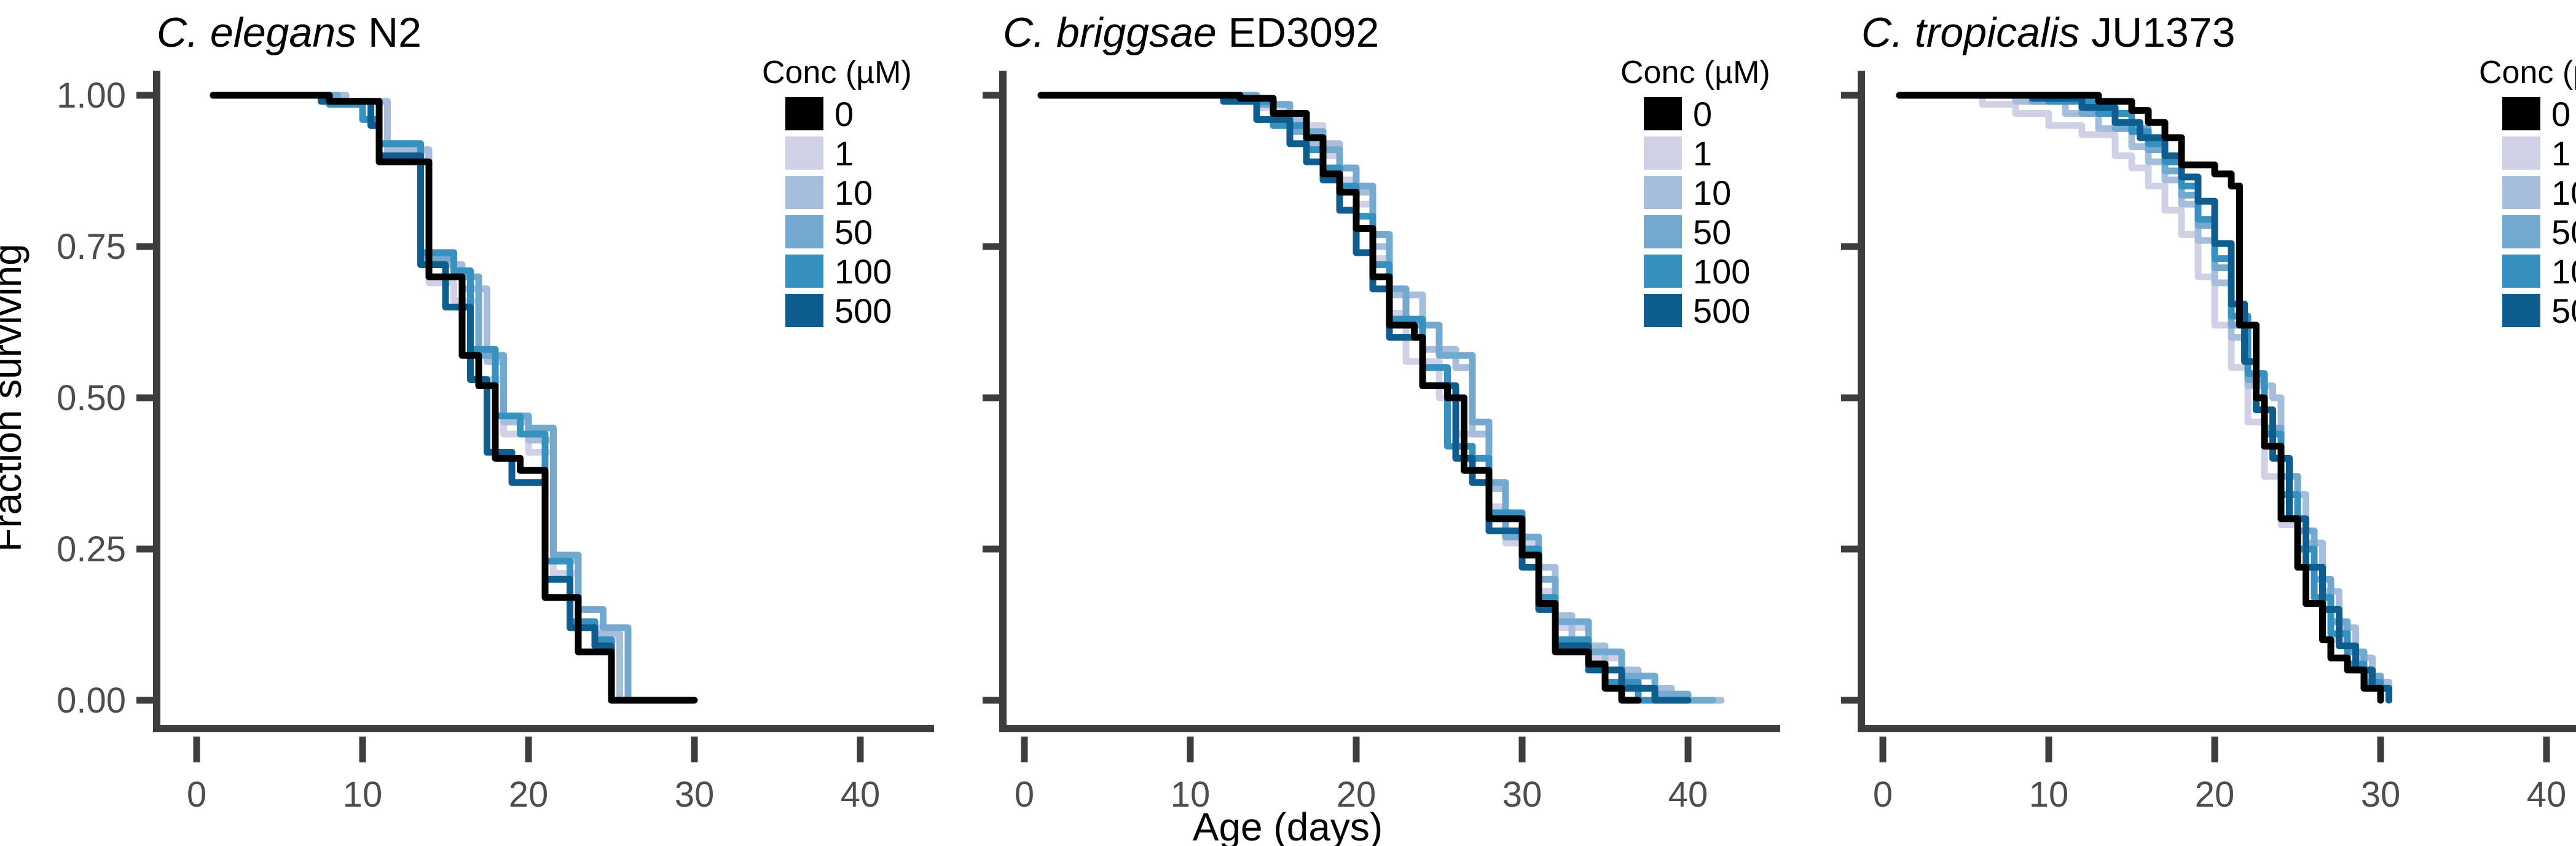 The image size is (2576, 846). Describe the element at coordinates (257, 32) in the screenshot. I see `panel-title-species: C. elegans` at that location.